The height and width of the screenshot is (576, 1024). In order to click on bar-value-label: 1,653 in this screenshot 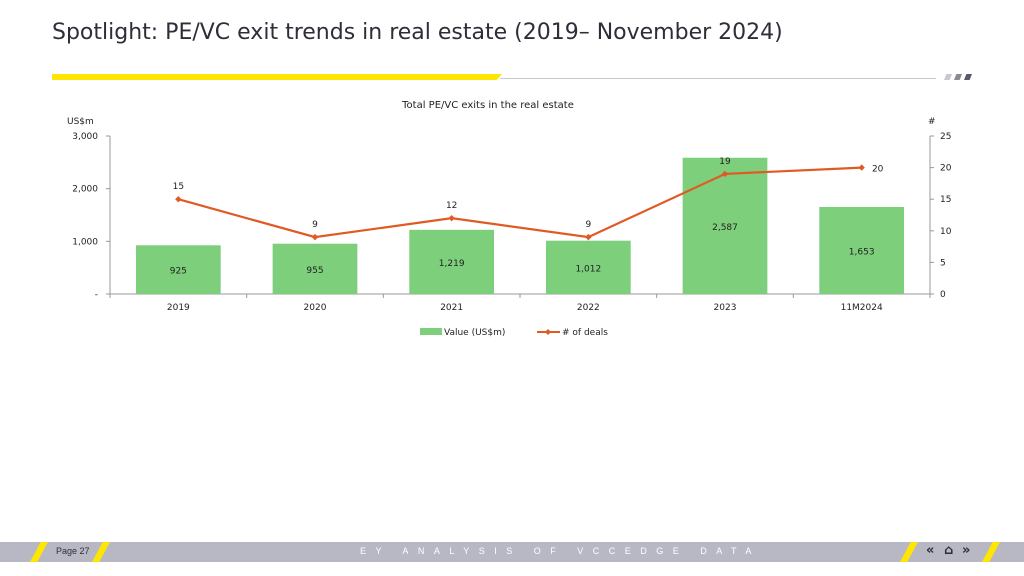, I will do `click(862, 252)`.